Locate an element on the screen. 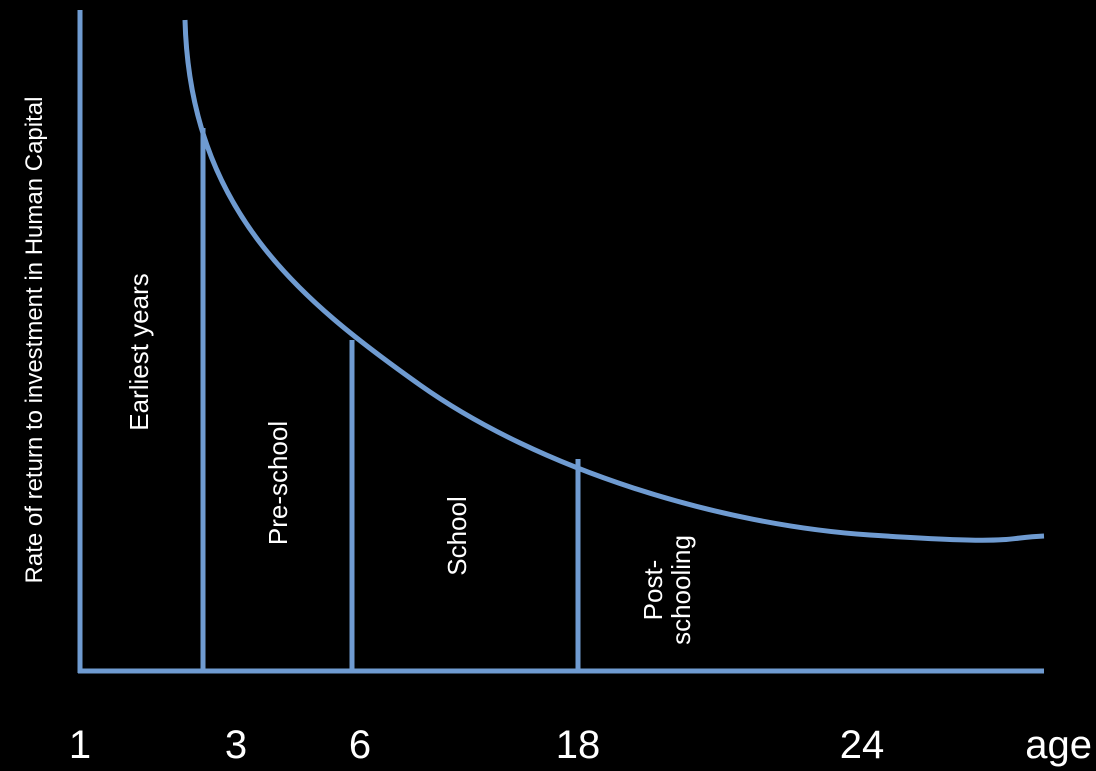  region-label-school: School is located at coordinates (457, 536).